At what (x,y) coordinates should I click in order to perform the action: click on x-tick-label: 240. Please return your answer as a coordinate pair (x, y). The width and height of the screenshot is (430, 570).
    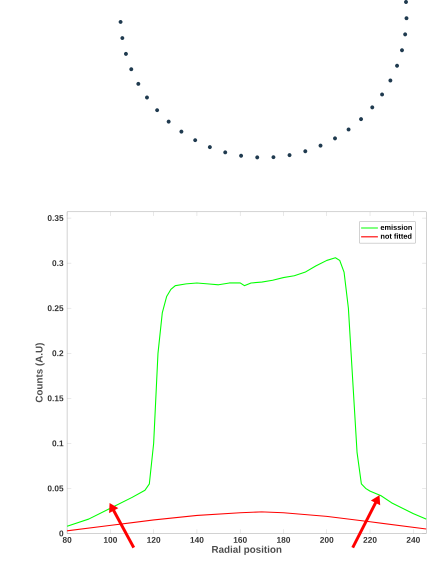
    Looking at the image, I should click on (413, 539).